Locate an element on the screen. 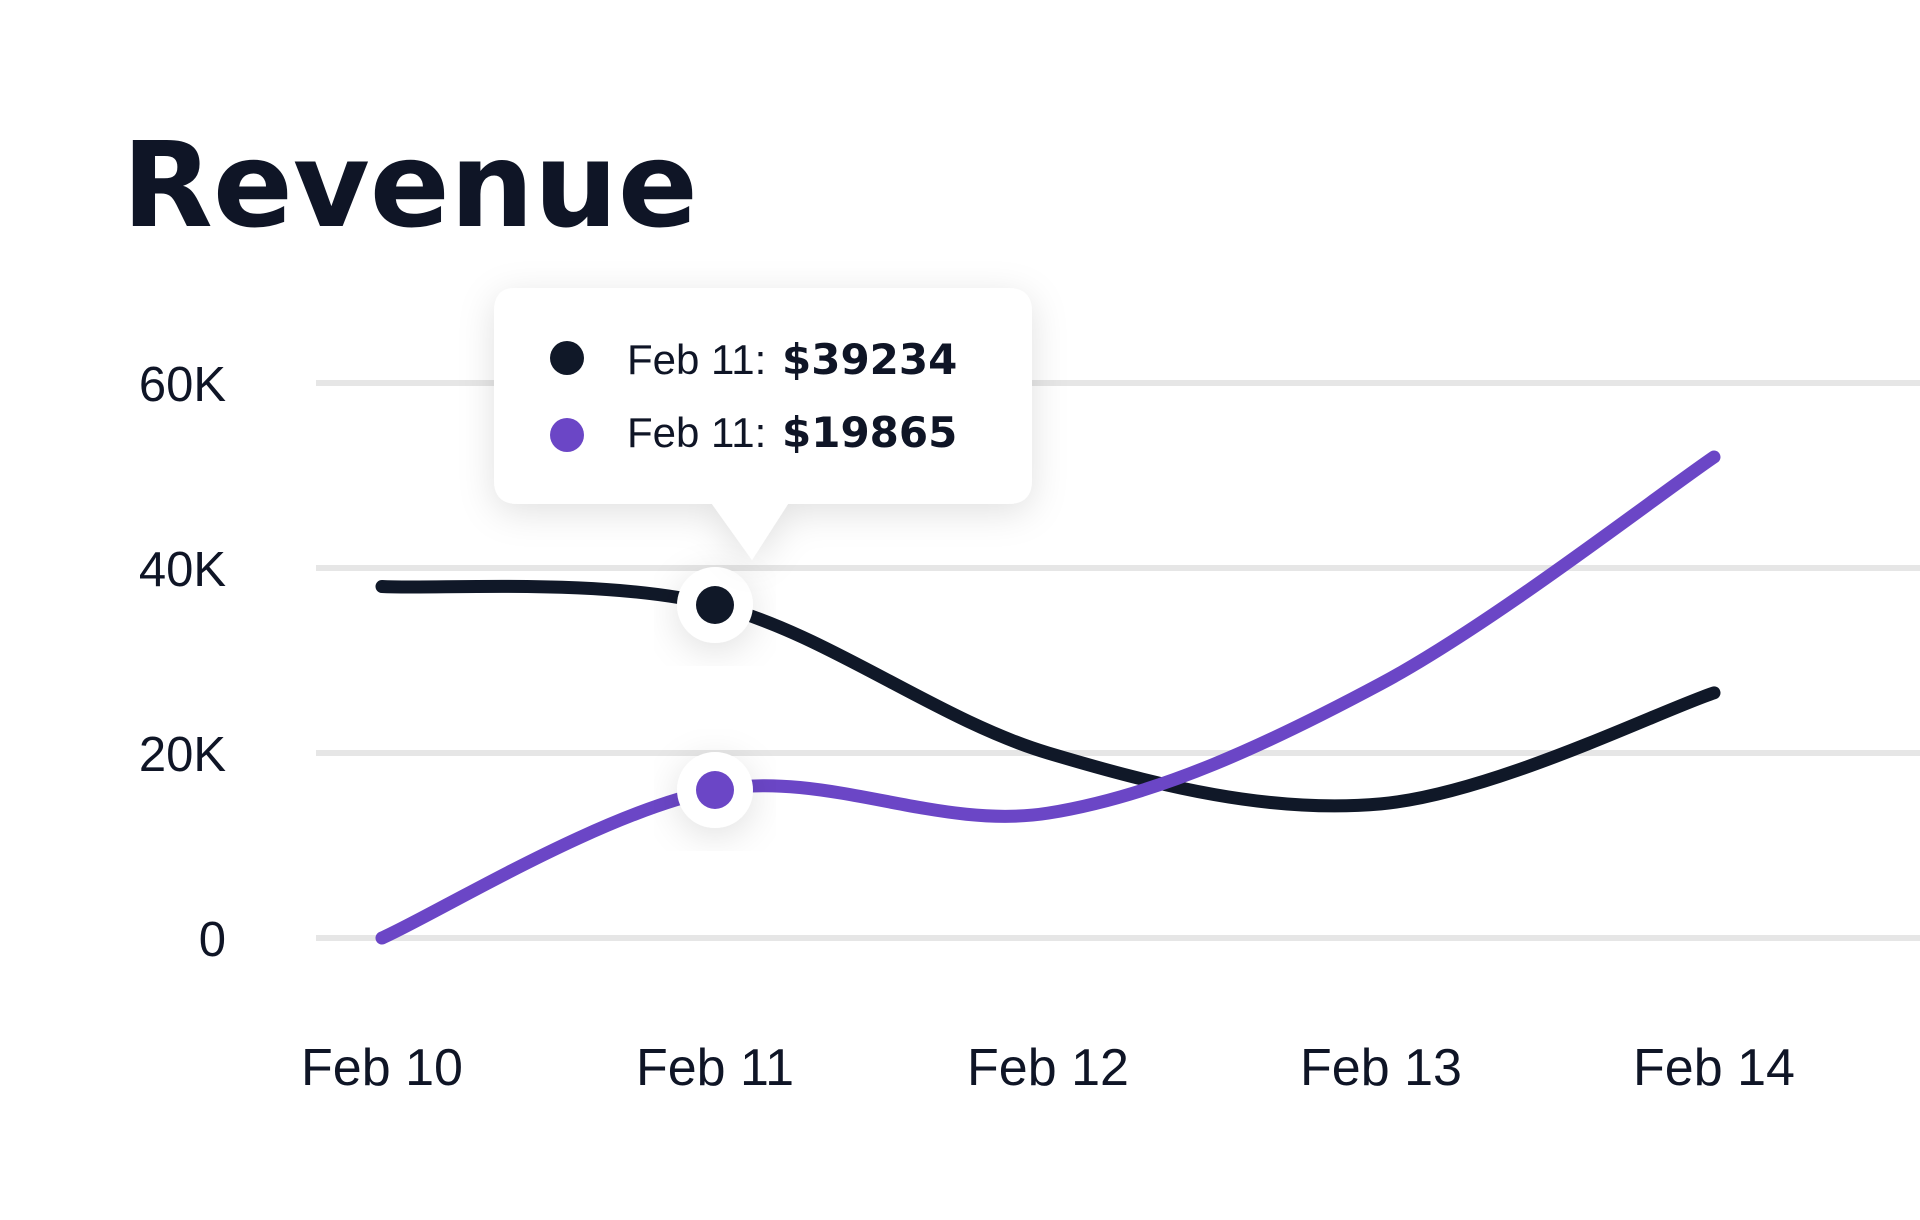 This screenshot has height=1220, width=1920. tooltip-series-1-dot is located at coordinates (567, 358).